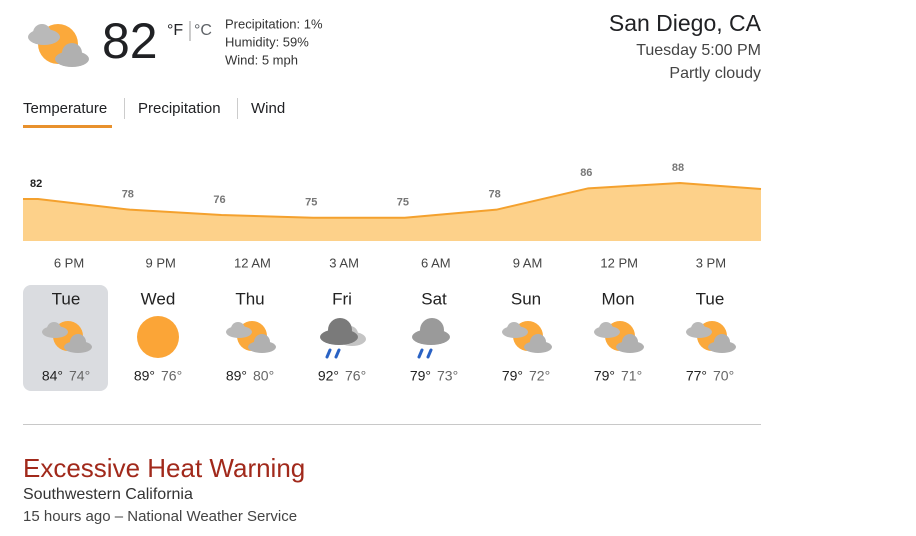 Image resolution: width=916 pixels, height=536 pixels. I want to click on alert-source: 15 hours ago – National Weather Service, so click(160, 516).